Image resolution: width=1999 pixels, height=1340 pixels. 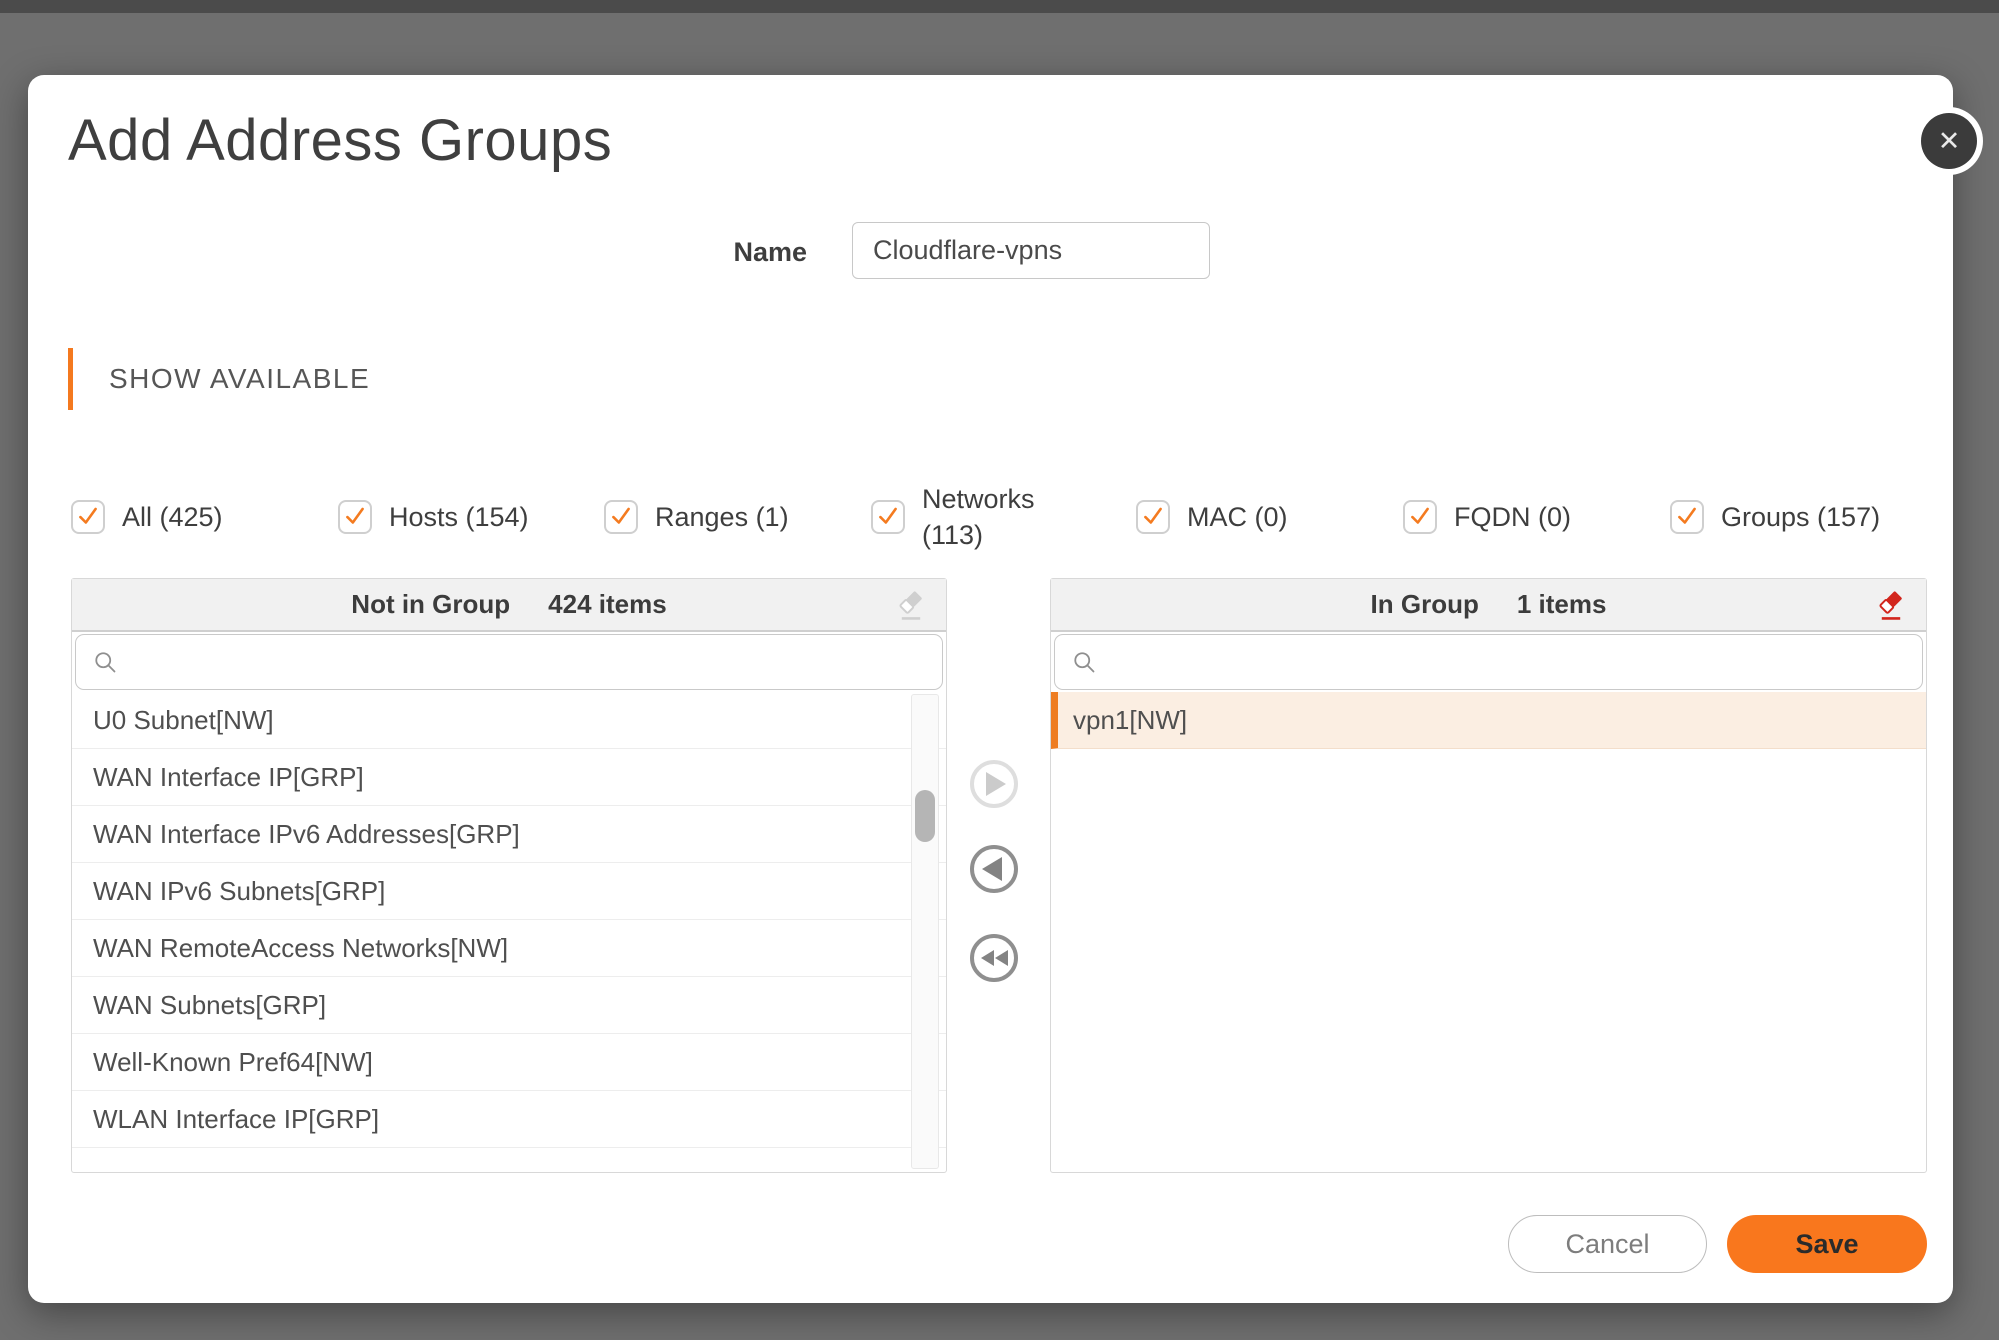 What do you see at coordinates (1512, 517) in the screenshot?
I see `filter-label: FQDN (0)` at bounding box center [1512, 517].